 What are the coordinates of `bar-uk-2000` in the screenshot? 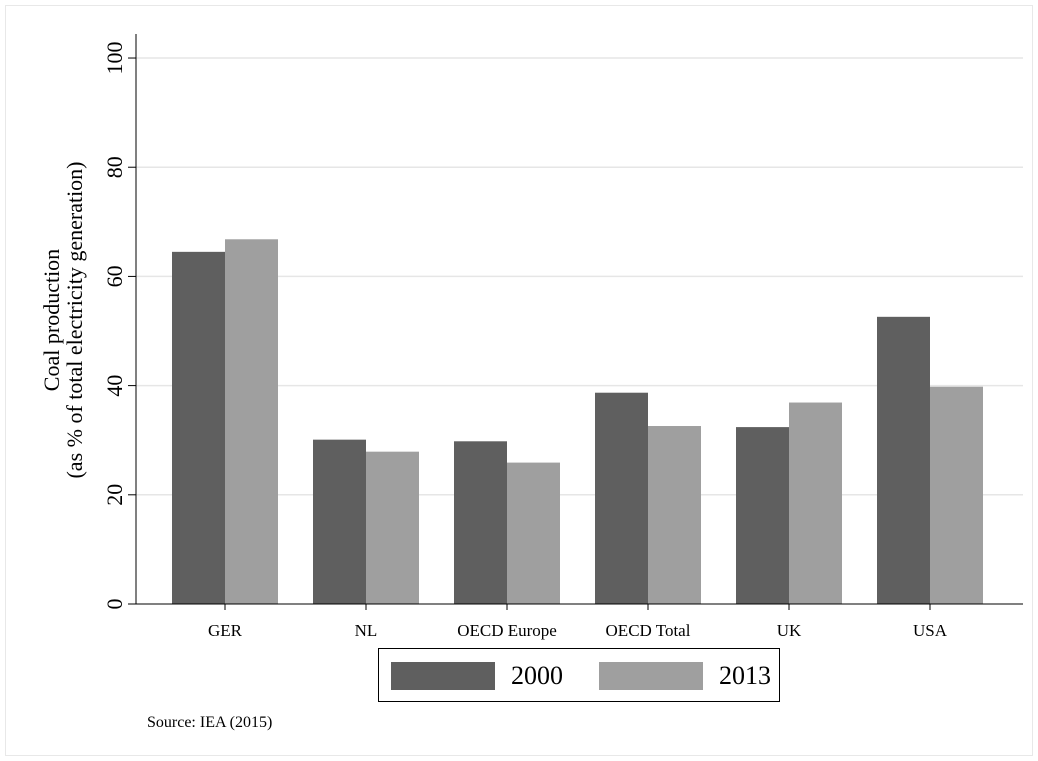 It's located at (762, 515).